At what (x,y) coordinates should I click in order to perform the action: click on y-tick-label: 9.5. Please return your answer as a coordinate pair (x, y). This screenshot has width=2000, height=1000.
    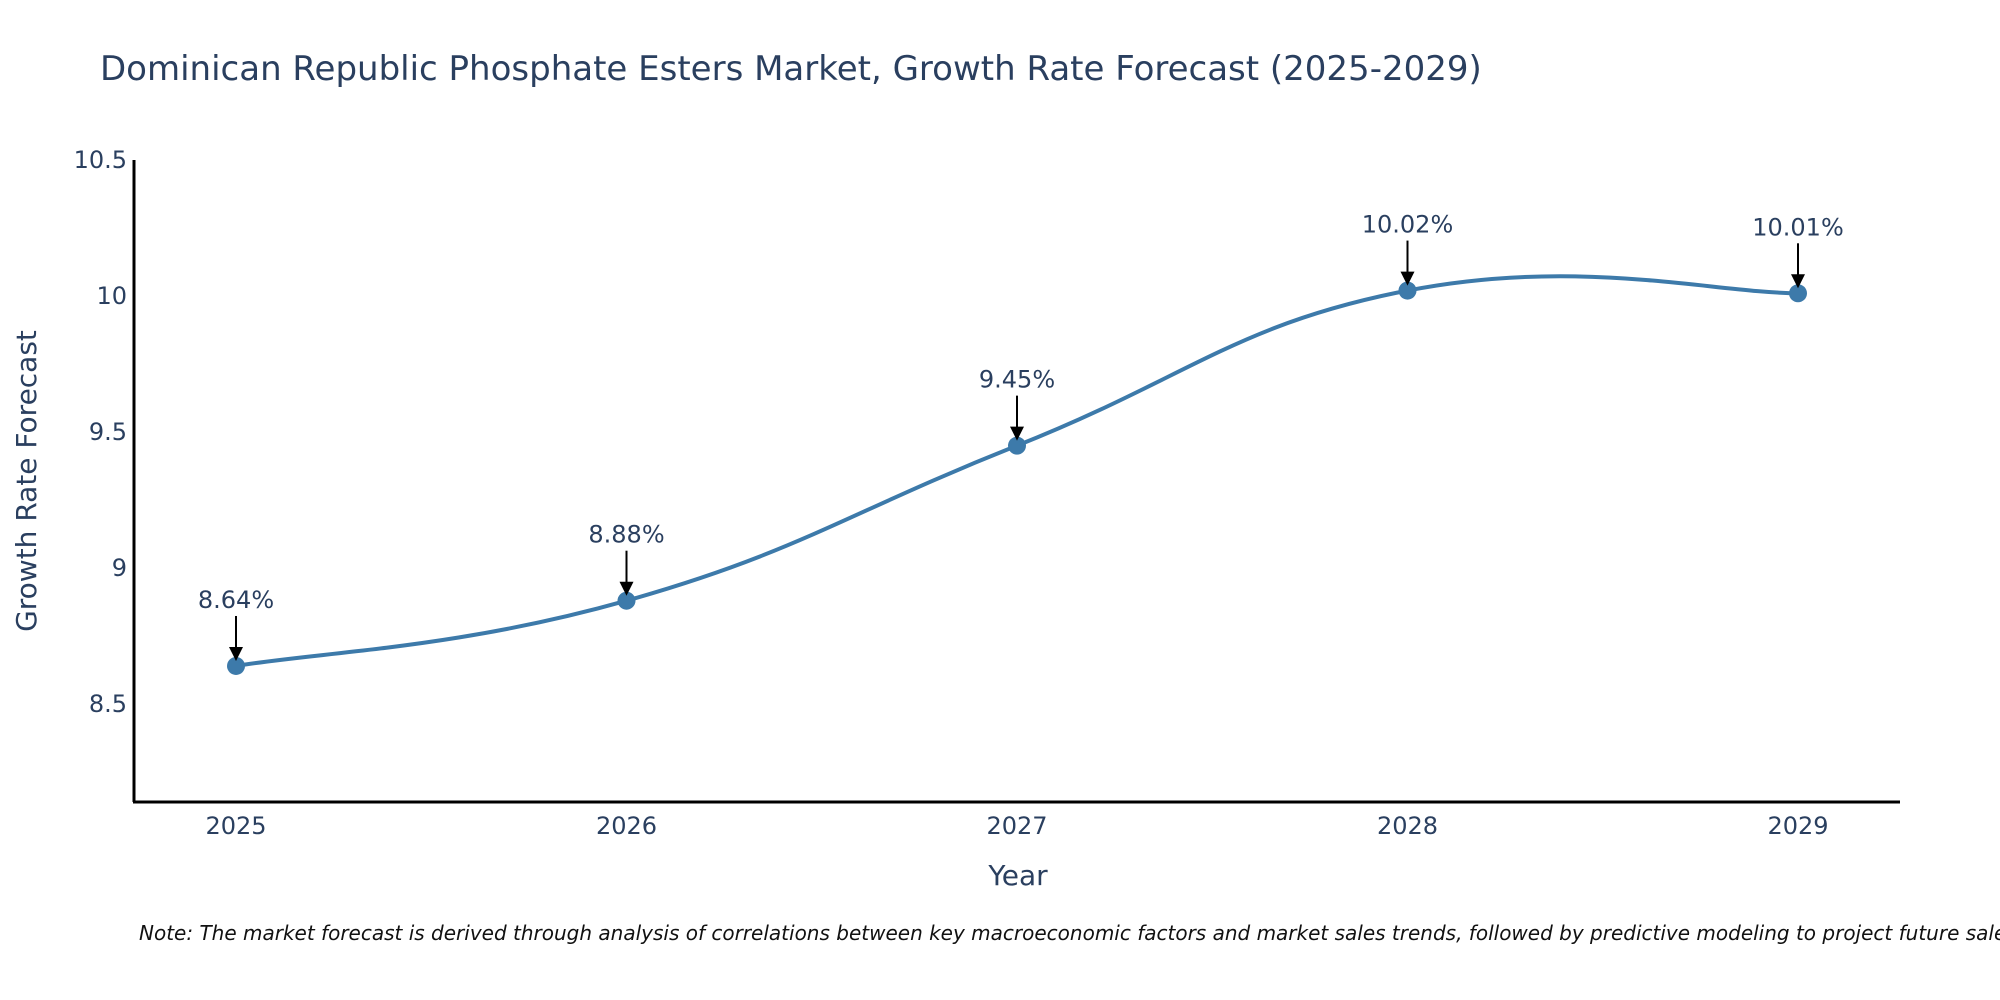
    Looking at the image, I should click on (108, 432).